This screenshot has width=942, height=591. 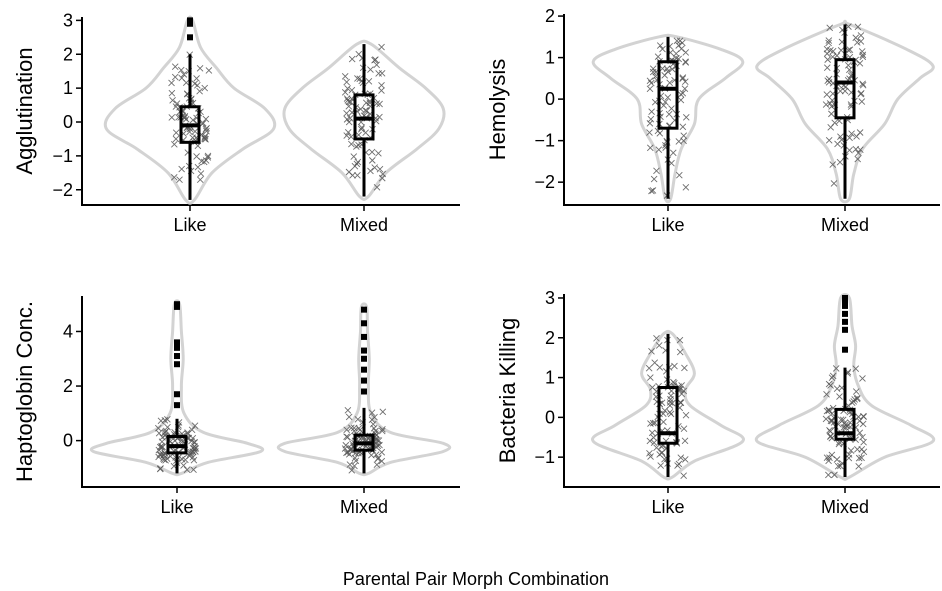 What do you see at coordinates (68, 88) in the screenshot?
I see `y-tick-label: 1` at bounding box center [68, 88].